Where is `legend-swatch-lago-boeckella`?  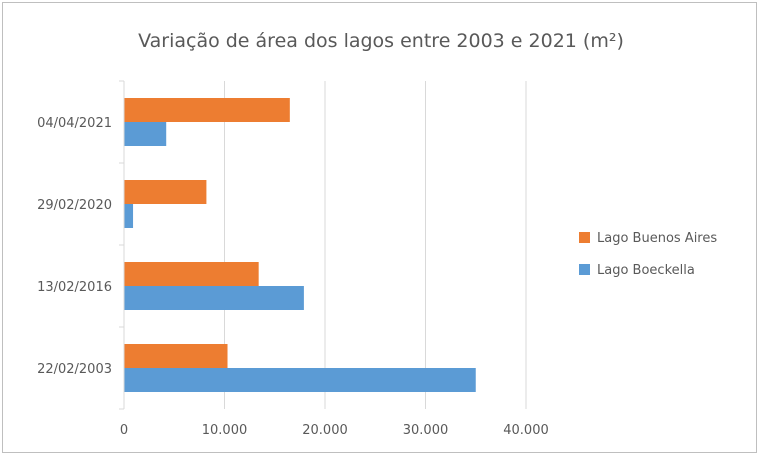 legend-swatch-lago-boeckella is located at coordinates (584, 269).